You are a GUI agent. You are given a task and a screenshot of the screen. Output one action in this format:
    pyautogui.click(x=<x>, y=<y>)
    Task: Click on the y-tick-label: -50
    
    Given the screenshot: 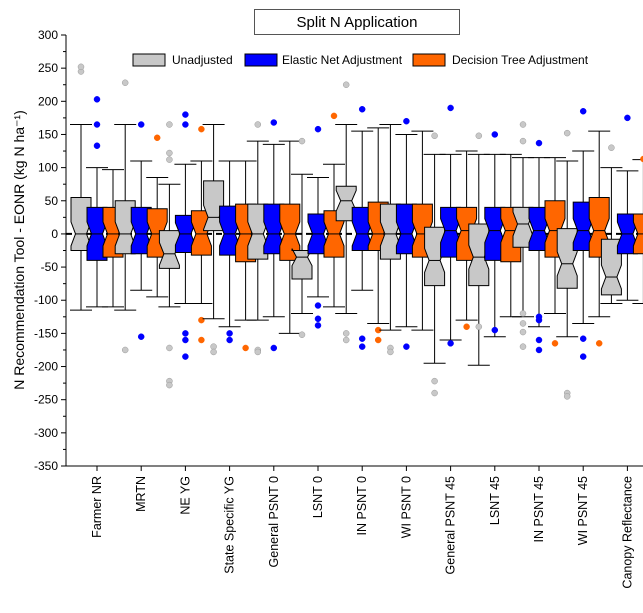 What is the action you would take?
    pyautogui.click(x=50, y=267)
    